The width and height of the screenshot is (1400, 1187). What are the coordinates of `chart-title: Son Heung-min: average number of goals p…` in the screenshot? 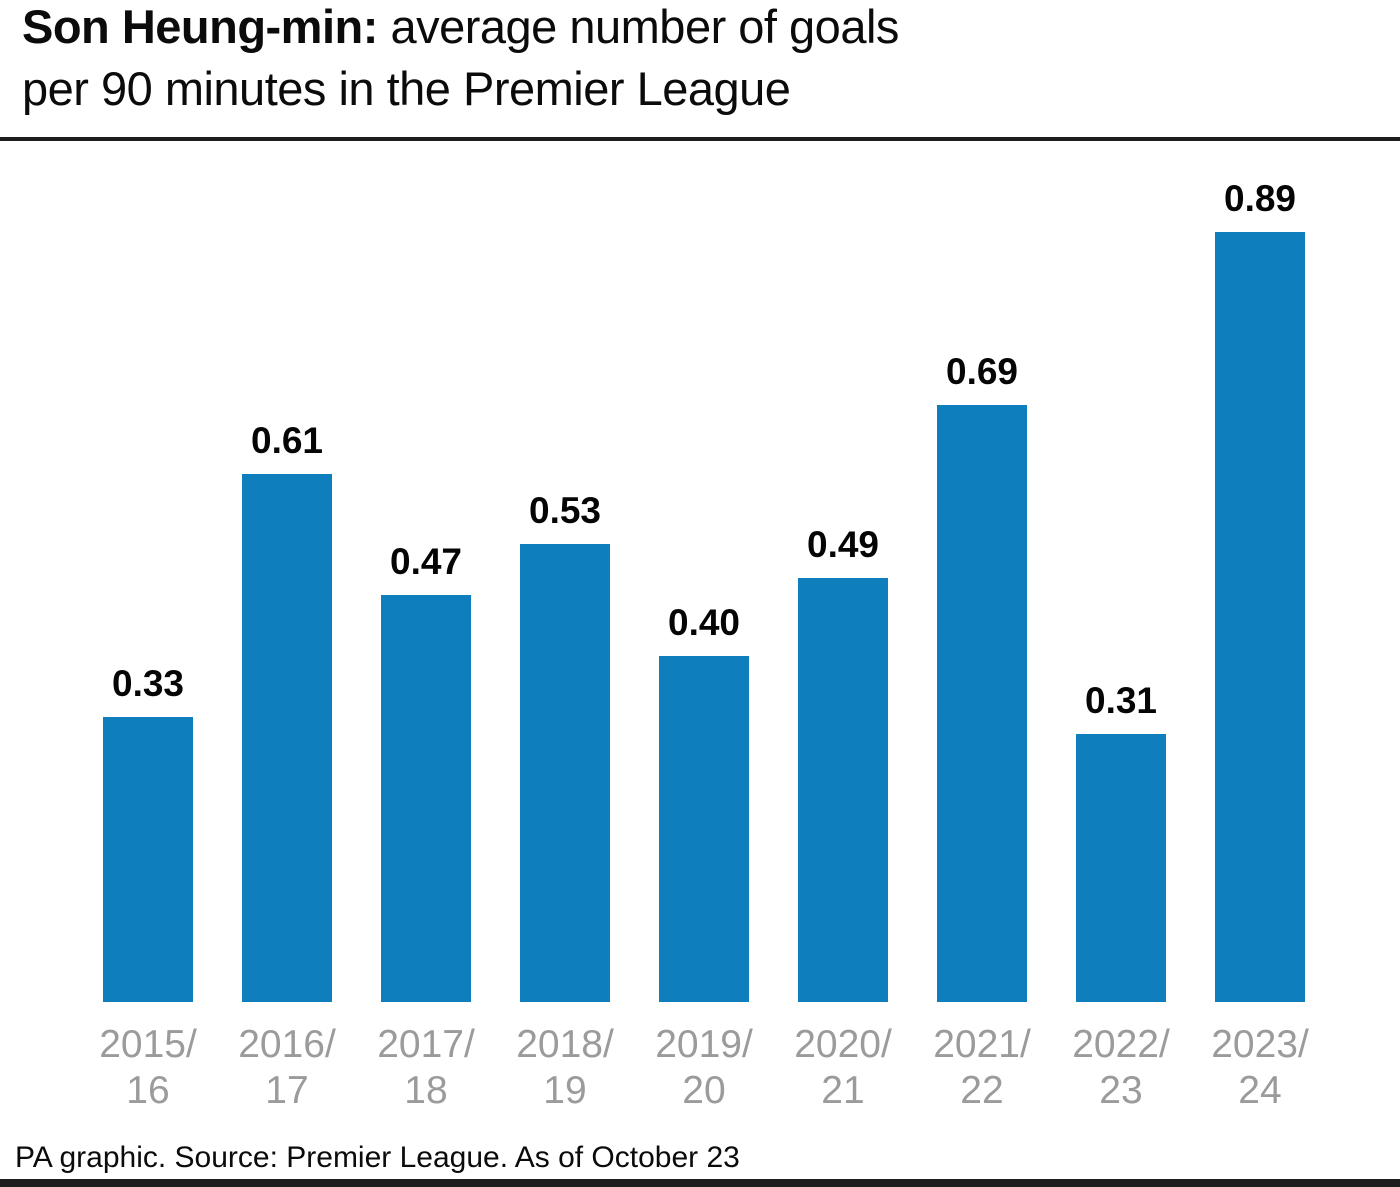 It's located at (699, 60).